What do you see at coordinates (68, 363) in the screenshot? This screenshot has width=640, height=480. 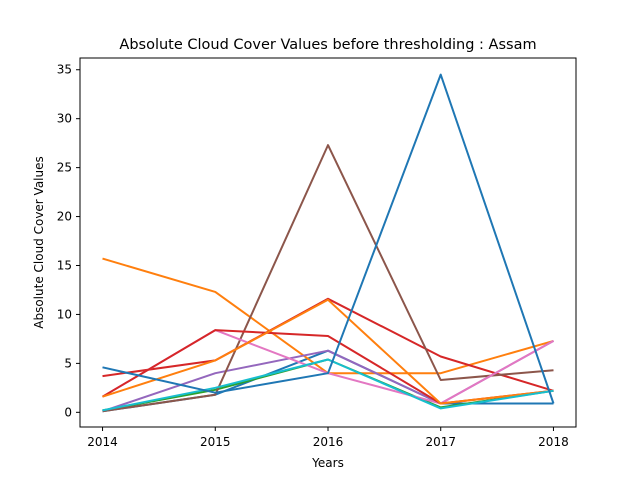 I see `y-tick-label: 5` at bounding box center [68, 363].